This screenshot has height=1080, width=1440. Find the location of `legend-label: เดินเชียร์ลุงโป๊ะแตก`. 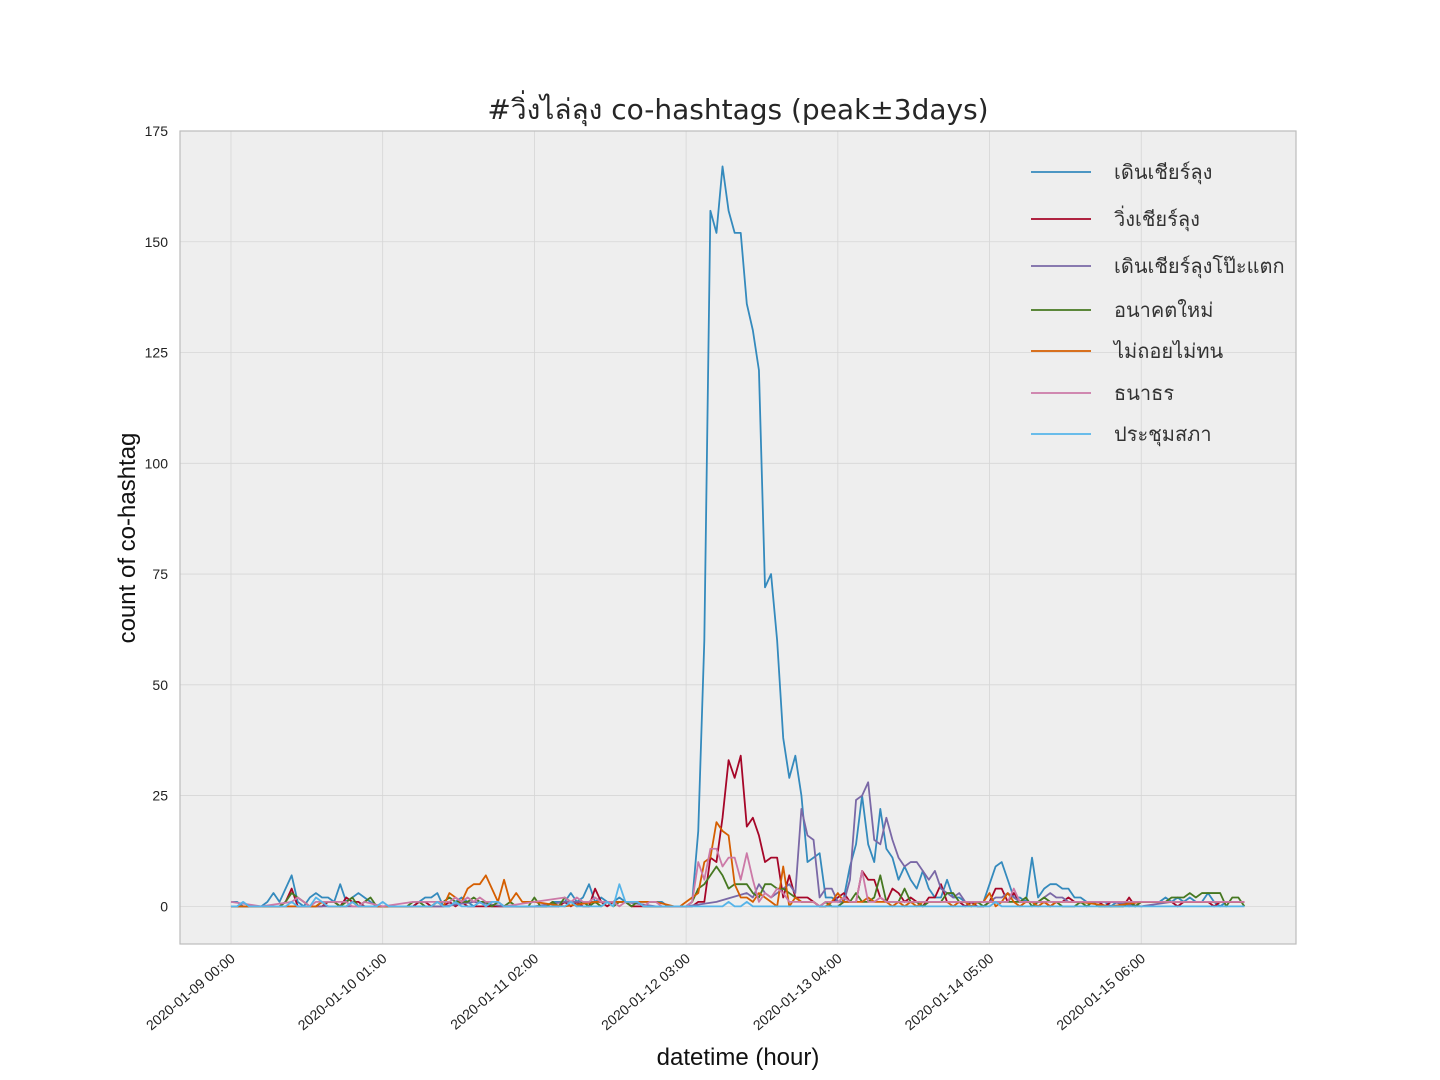

legend-label: เดินเชียร์ลุงโป๊ะแตก is located at coordinates (1199, 266).